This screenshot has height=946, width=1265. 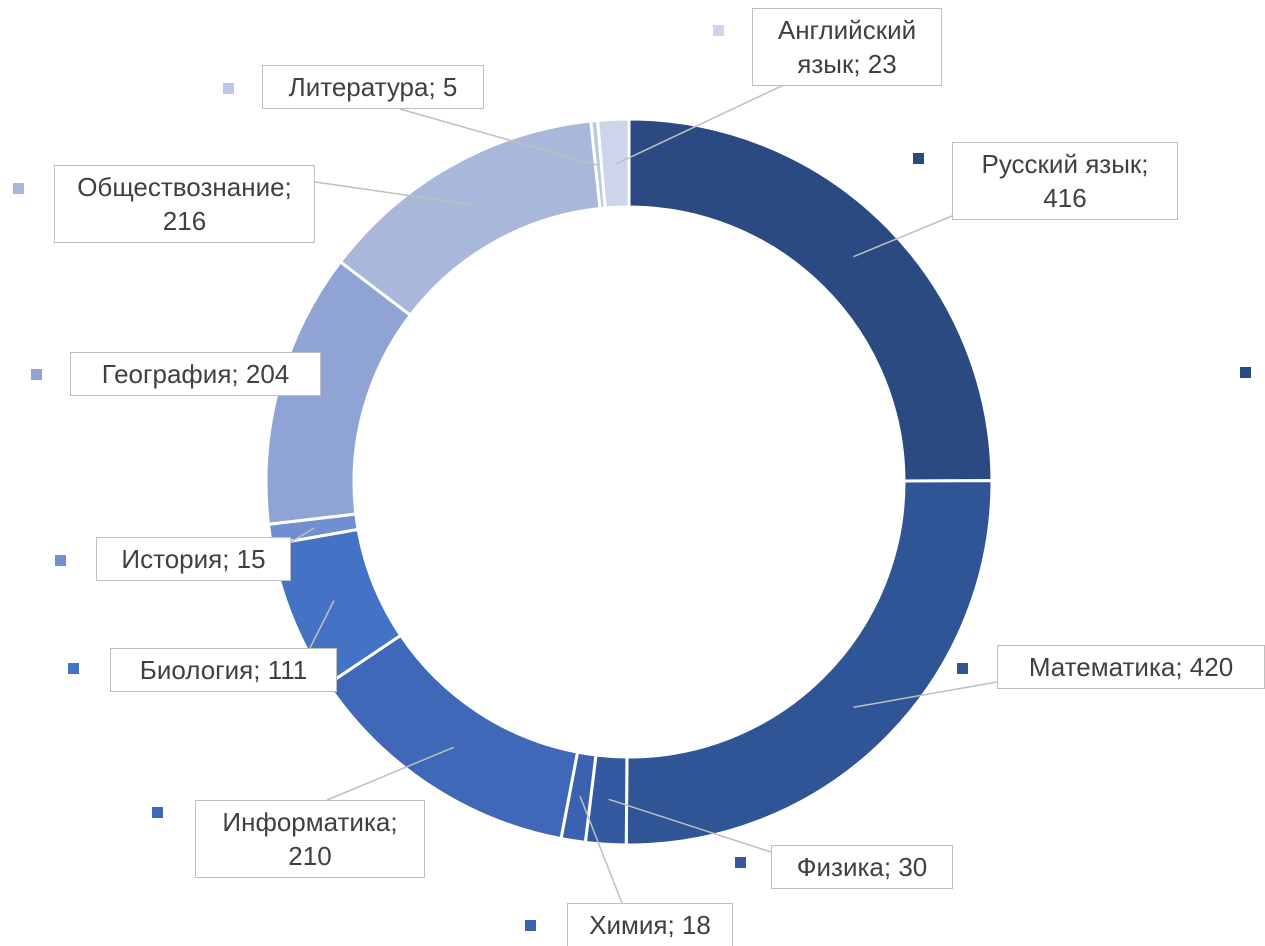 What do you see at coordinates (862, 867) in the screenshot?
I see `data-label: Физика; 30` at bounding box center [862, 867].